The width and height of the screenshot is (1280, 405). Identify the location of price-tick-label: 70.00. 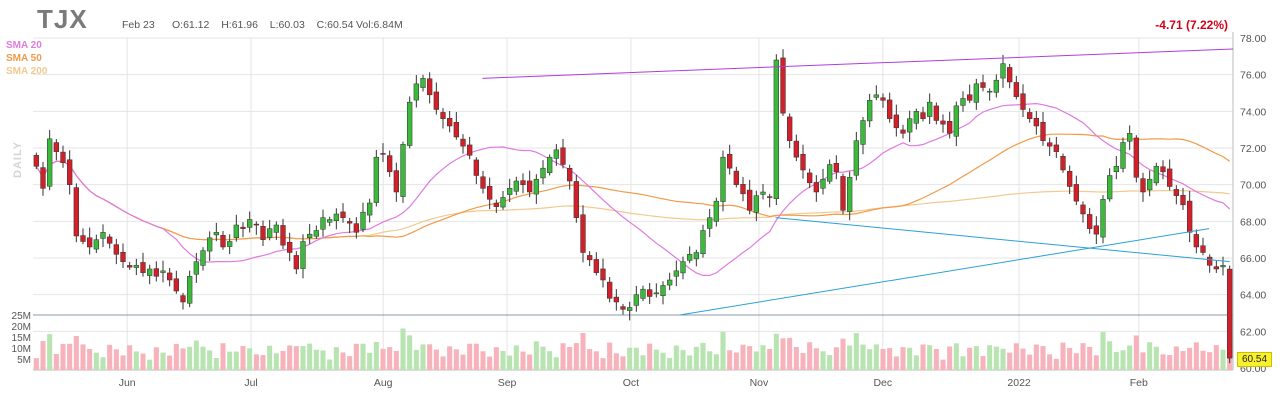
(1253, 186).